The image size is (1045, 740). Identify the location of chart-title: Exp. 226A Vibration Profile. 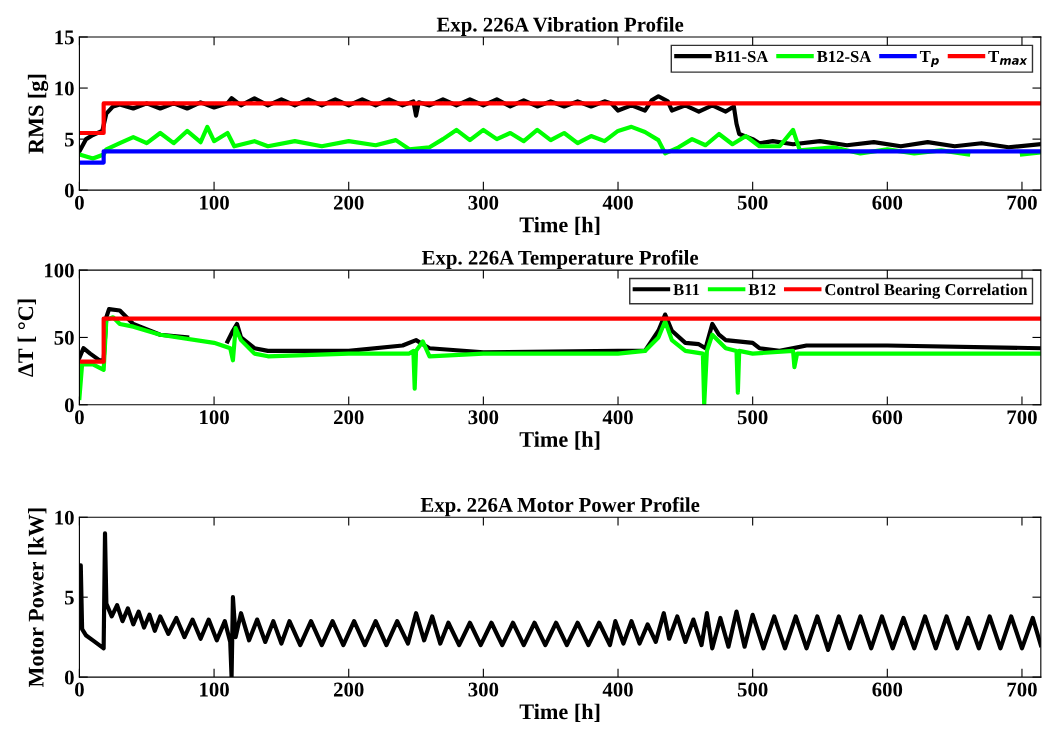
(560, 26).